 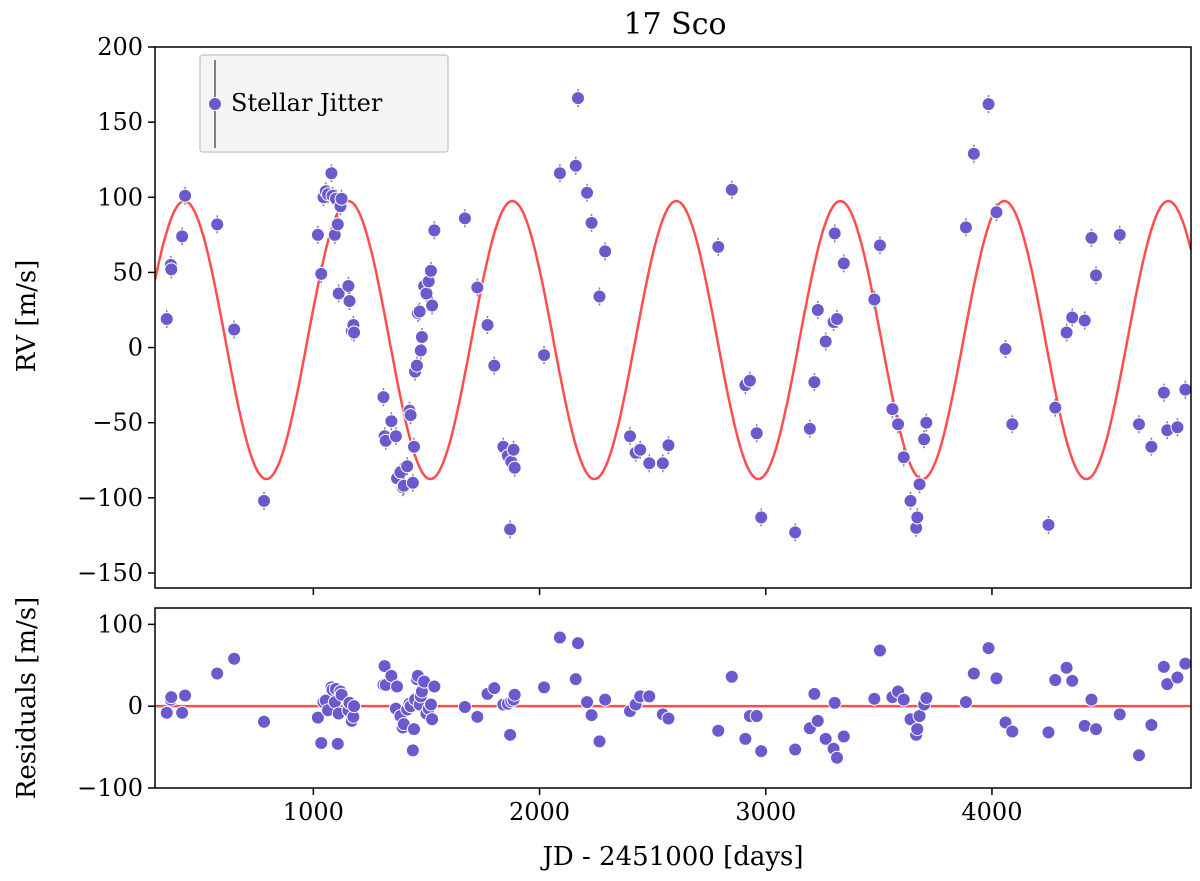 I want to click on legend: Stellar Jitter, so click(x=324, y=103).